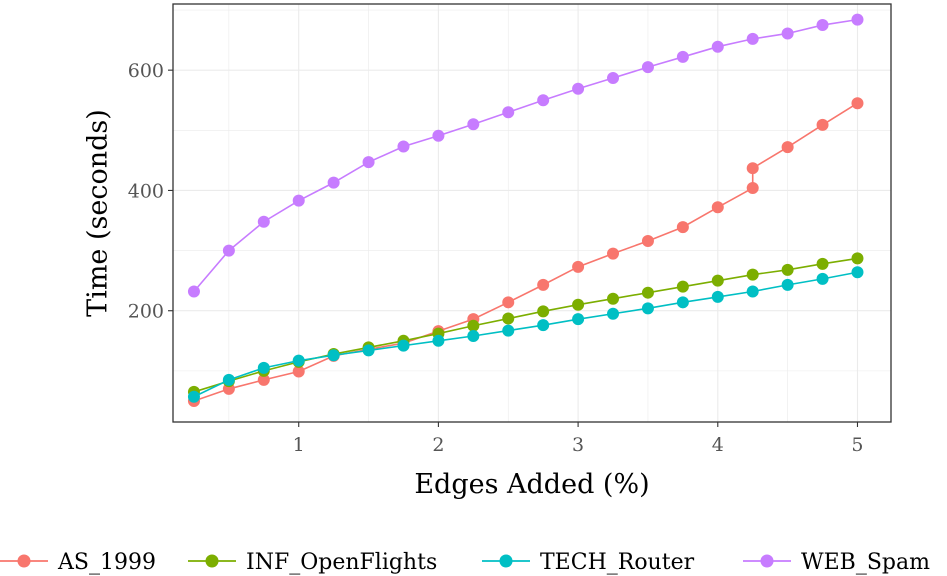 This screenshot has width=947, height=576. What do you see at coordinates (97, 213) in the screenshot?
I see `y-axis-title: Time (seconds)` at bounding box center [97, 213].